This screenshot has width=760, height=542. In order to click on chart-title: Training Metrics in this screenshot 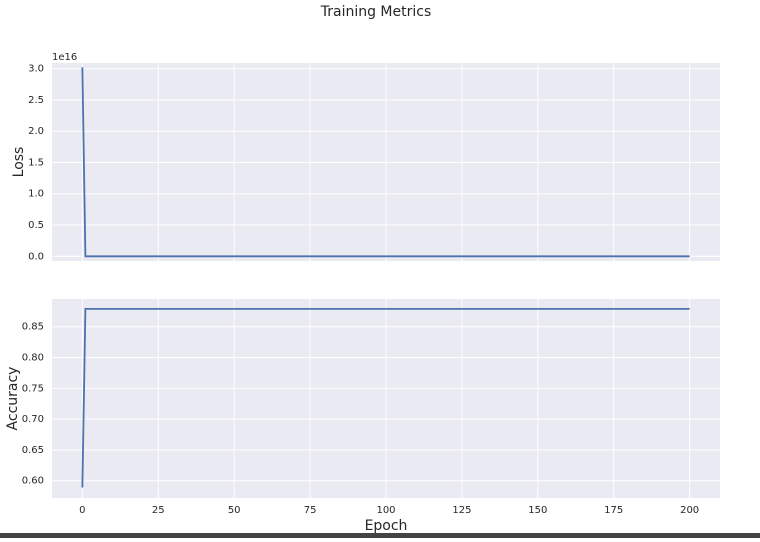, I will do `click(376, 12)`.